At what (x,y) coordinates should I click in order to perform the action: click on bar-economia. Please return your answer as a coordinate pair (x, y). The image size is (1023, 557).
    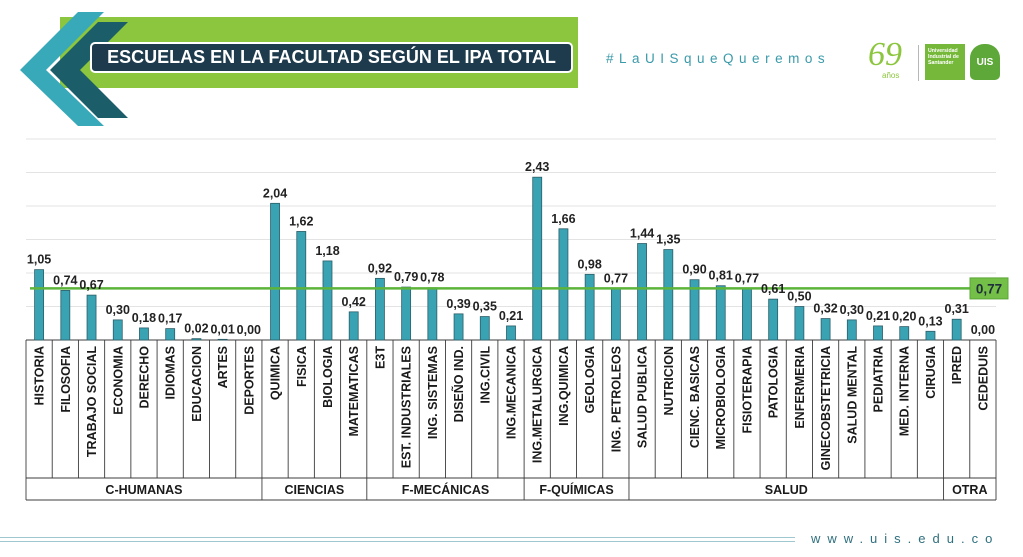
    Looking at the image, I should click on (117, 330).